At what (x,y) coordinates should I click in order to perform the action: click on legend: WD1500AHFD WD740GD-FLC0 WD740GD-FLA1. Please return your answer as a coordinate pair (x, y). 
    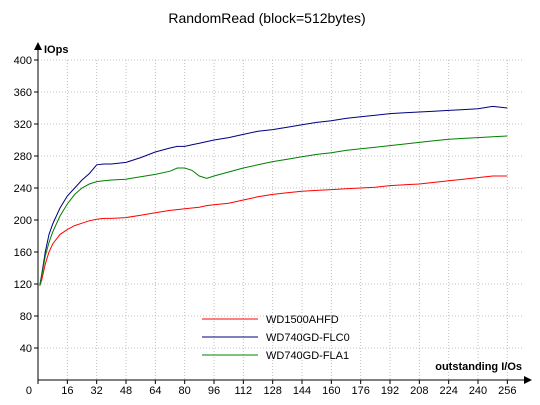
    Looking at the image, I should click on (276, 338).